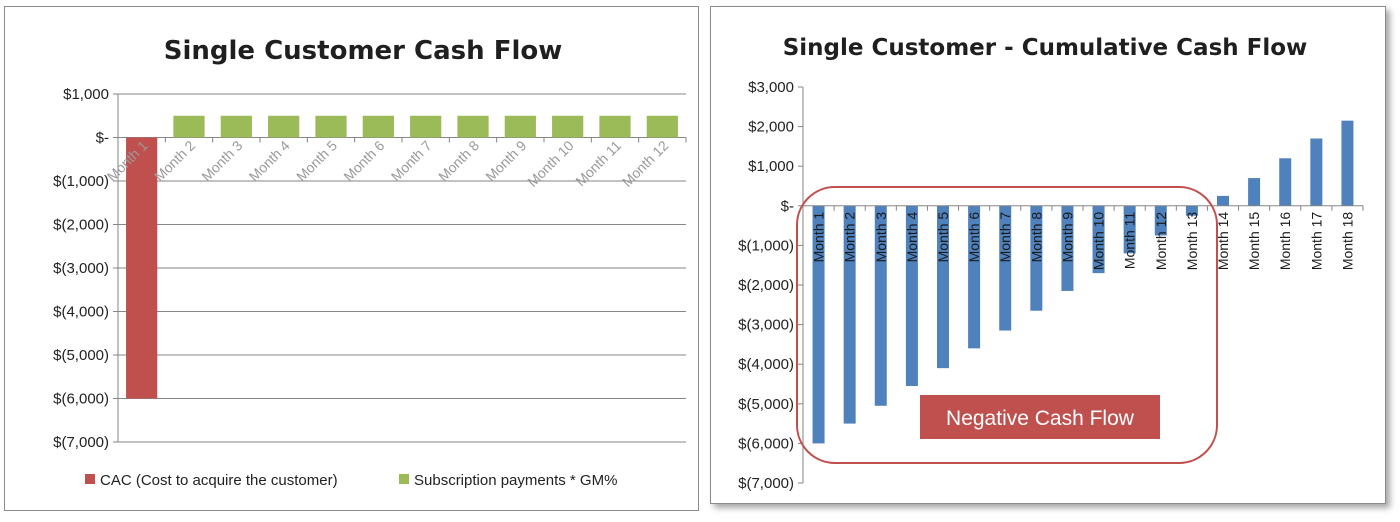  Describe the element at coordinates (515, 480) in the screenshot. I see `legend-label: Subscription payments * GM%` at that location.